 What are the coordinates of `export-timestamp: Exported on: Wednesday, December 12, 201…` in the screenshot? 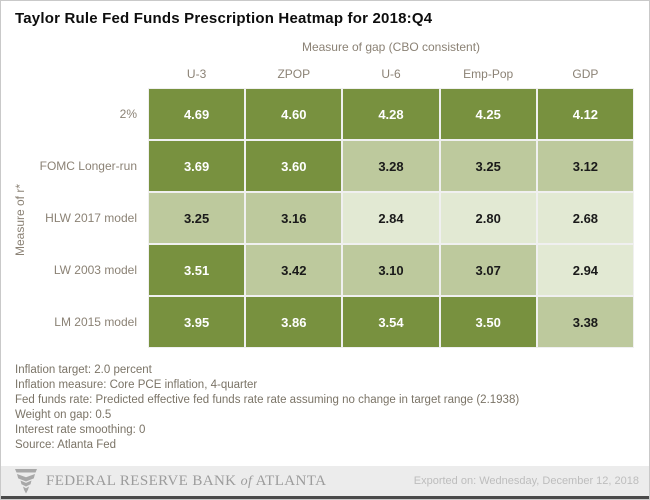 It's located at (526, 481).